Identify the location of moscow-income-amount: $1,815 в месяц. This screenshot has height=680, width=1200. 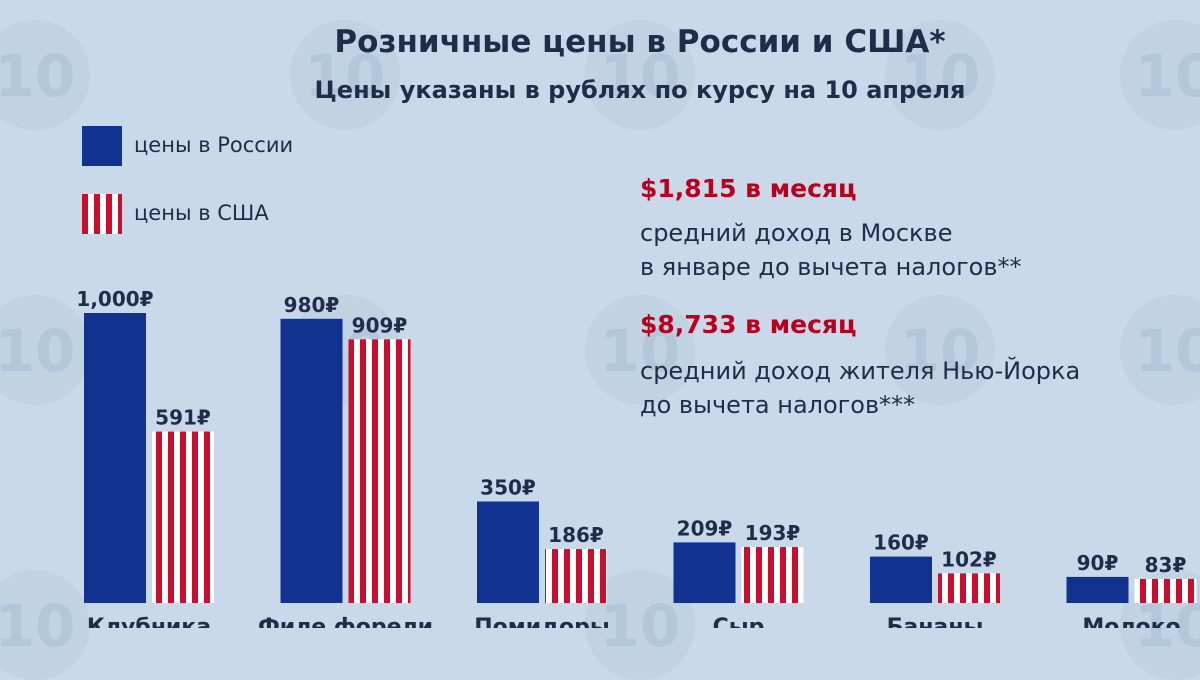
(748, 188).